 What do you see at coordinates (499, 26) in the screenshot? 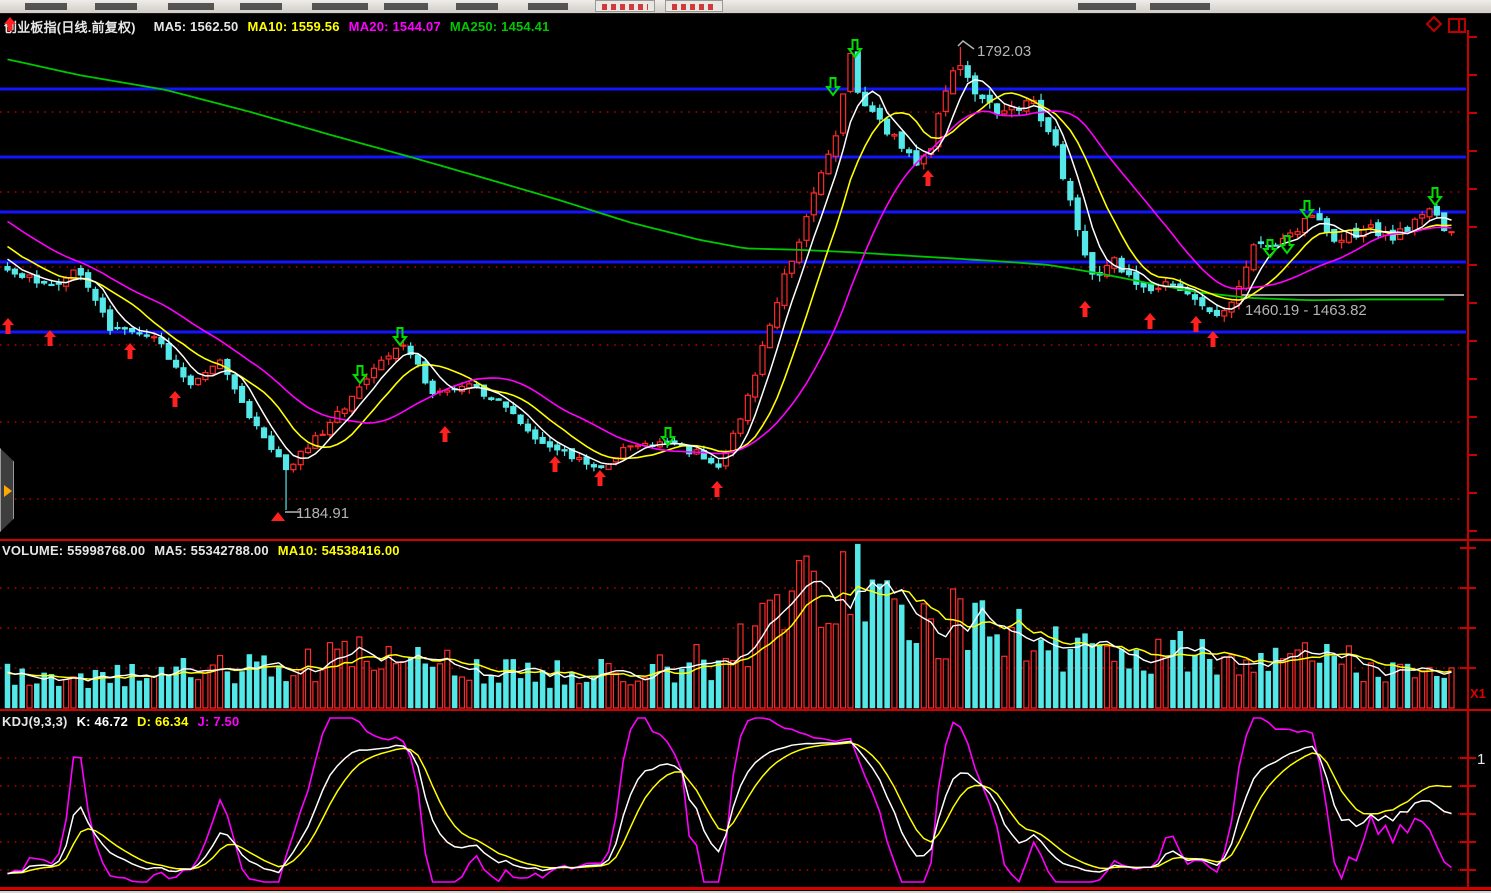
I see `ma250-readout: MA250: 1454.41` at bounding box center [499, 26].